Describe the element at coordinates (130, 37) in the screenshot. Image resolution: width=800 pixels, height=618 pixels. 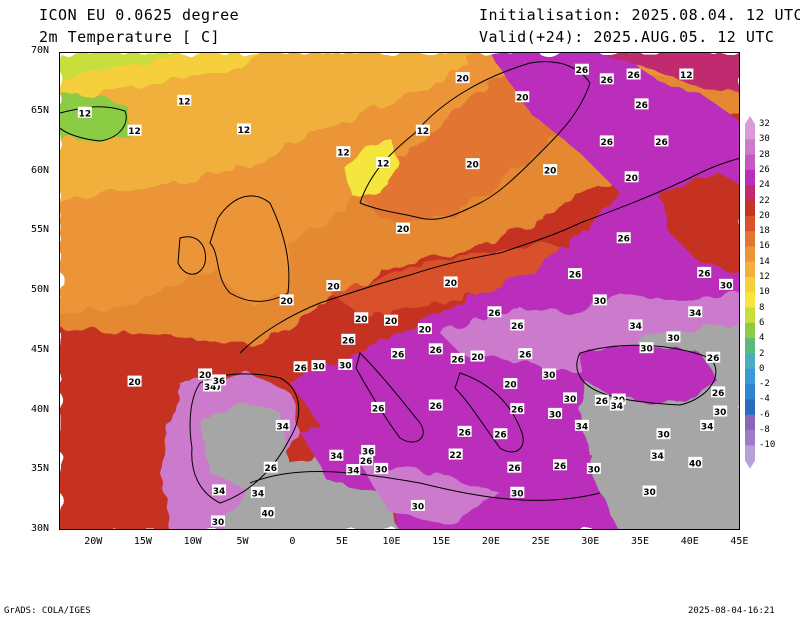
I see `field-title: 2m Temperature [ C]` at that location.